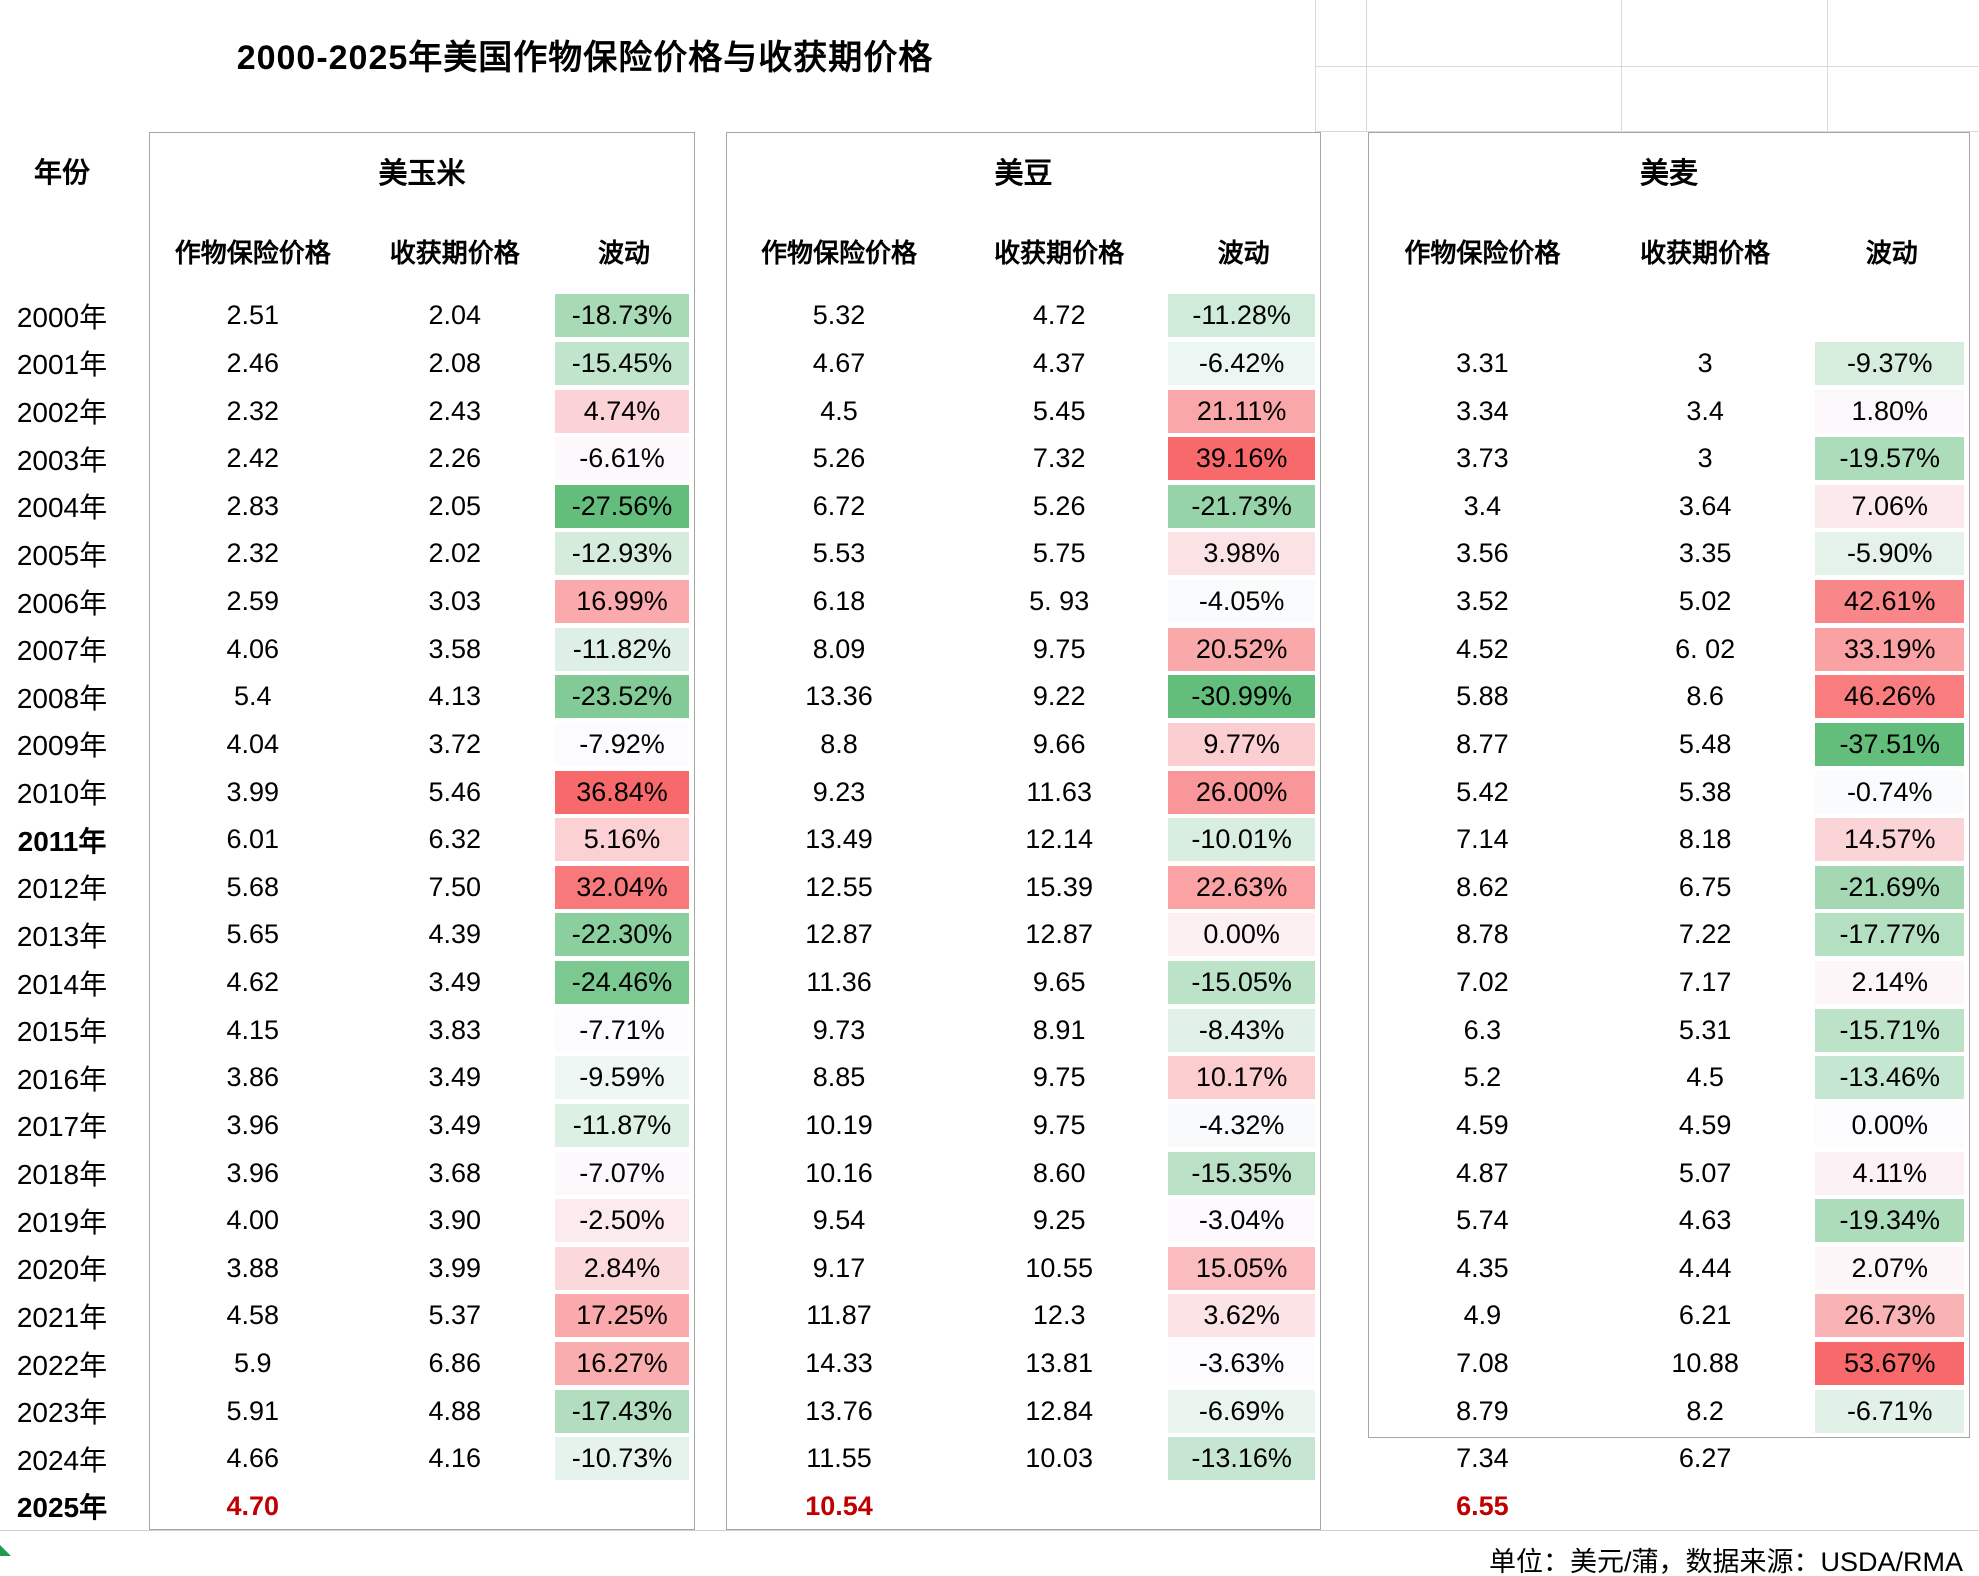  Describe the element at coordinates (253, 1505) in the screenshot. I see `insurance-price-cell: 4.70` at that location.